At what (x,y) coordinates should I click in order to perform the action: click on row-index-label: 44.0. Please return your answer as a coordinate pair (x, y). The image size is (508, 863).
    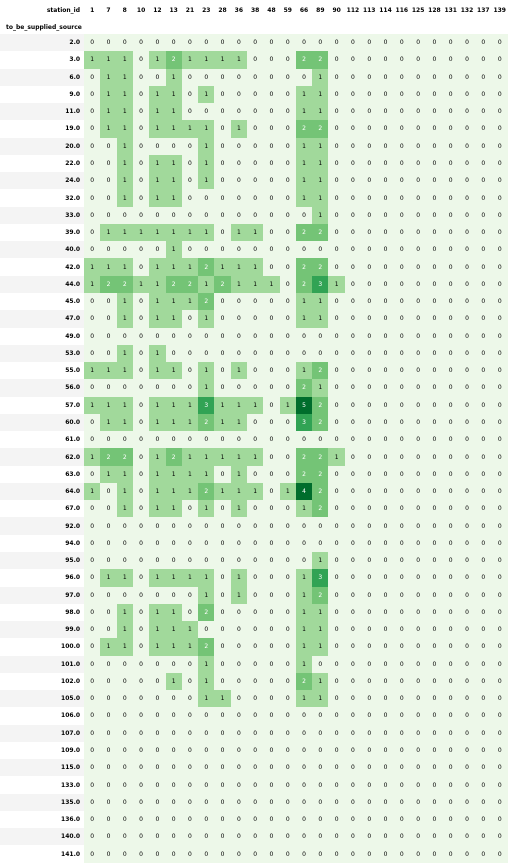
    Looking at the image, I should click on (42, 284).